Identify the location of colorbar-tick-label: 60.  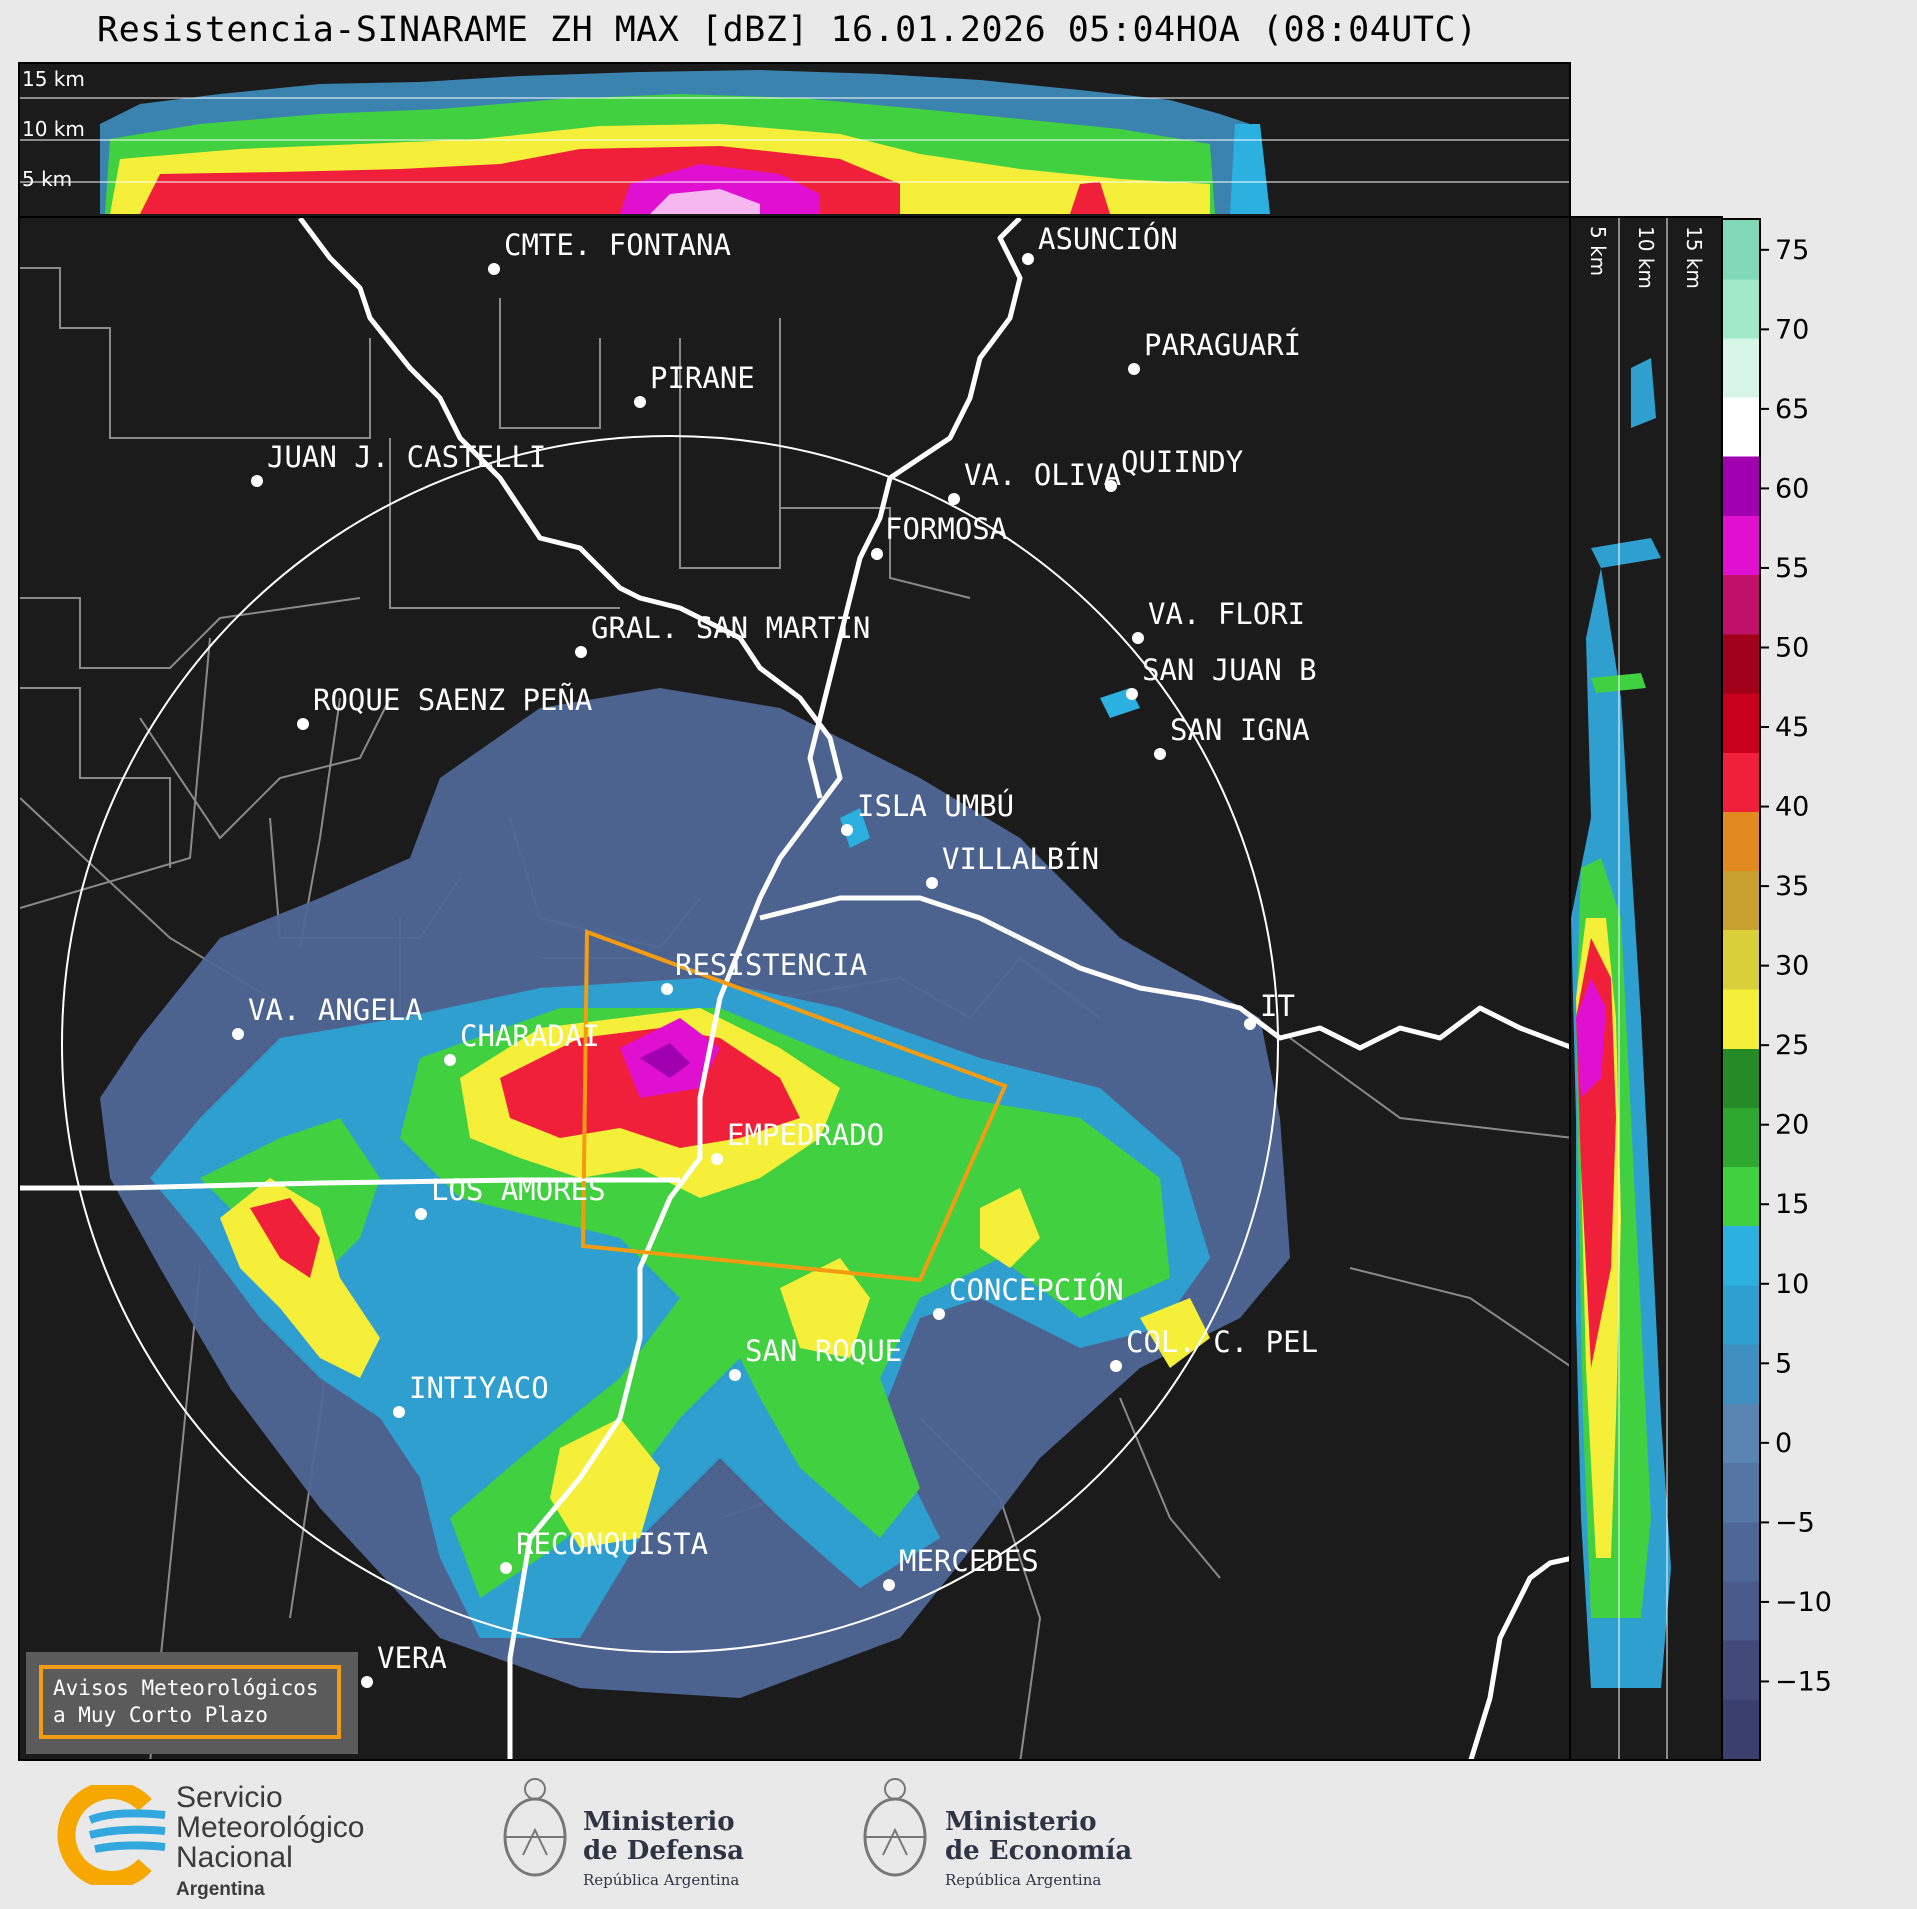
(1792, 488).